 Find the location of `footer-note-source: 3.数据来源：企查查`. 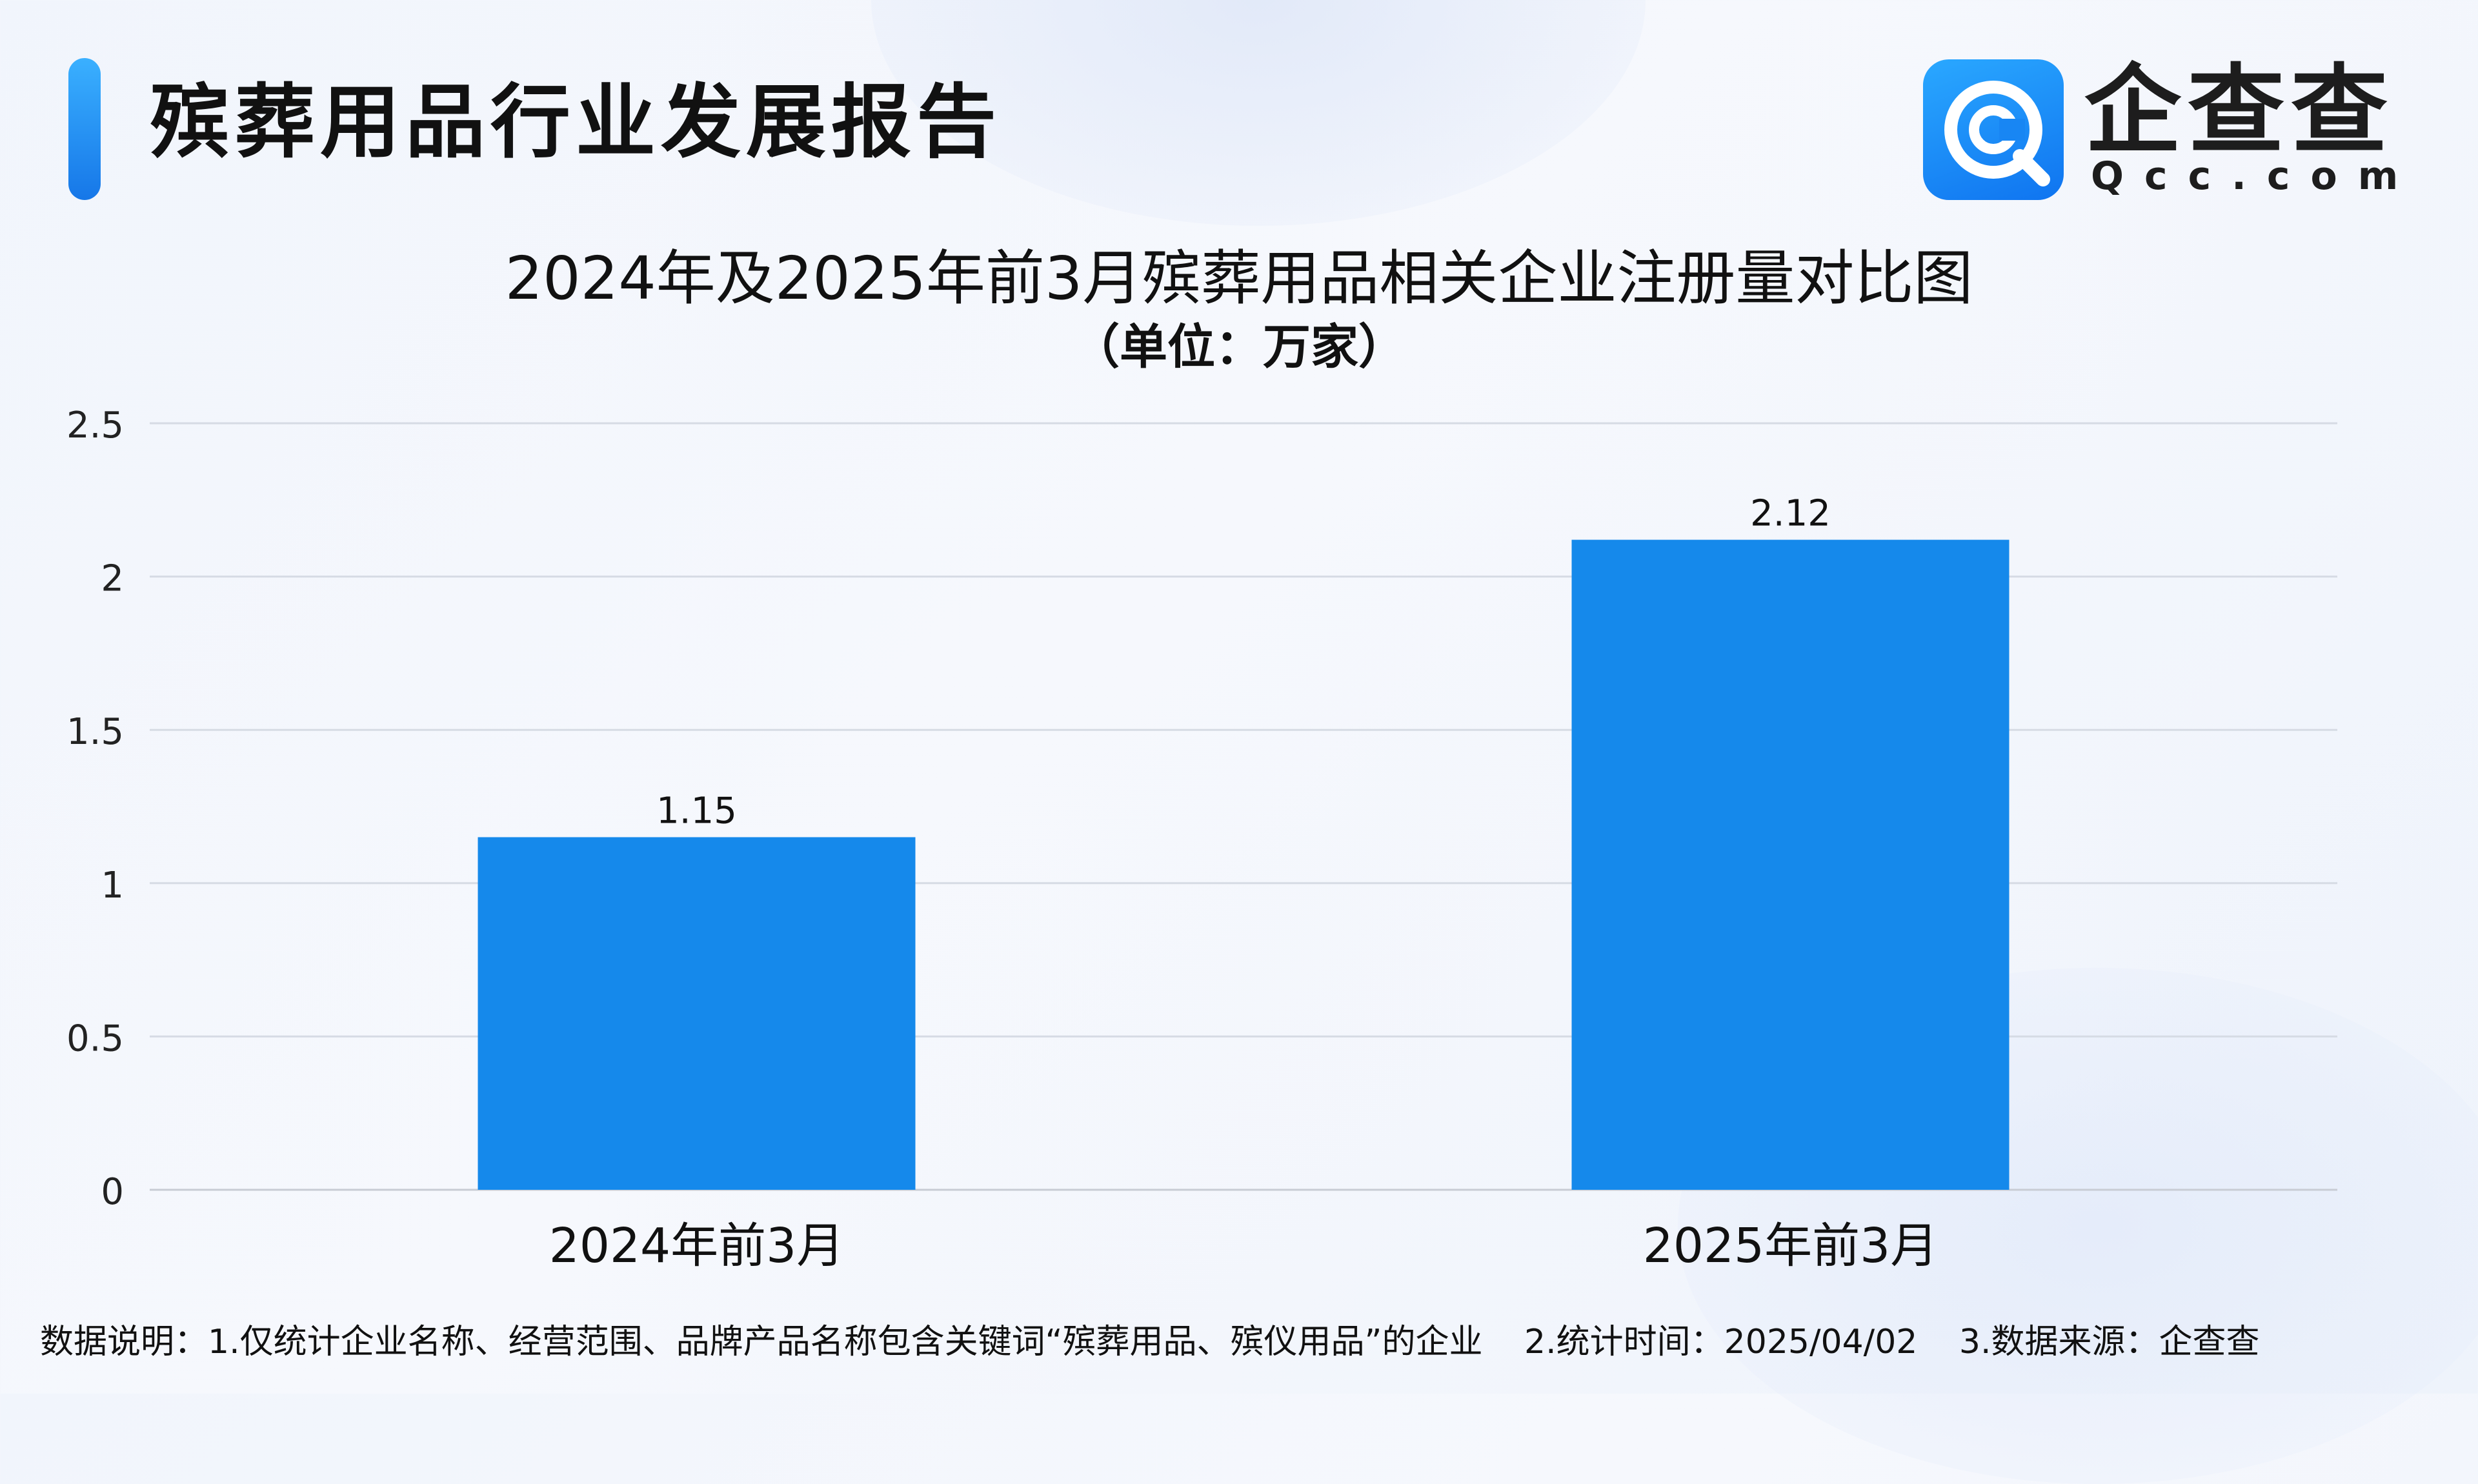

footer-note-source: 3.数据来源：企查查 is located at coordinates (2109, 1342).